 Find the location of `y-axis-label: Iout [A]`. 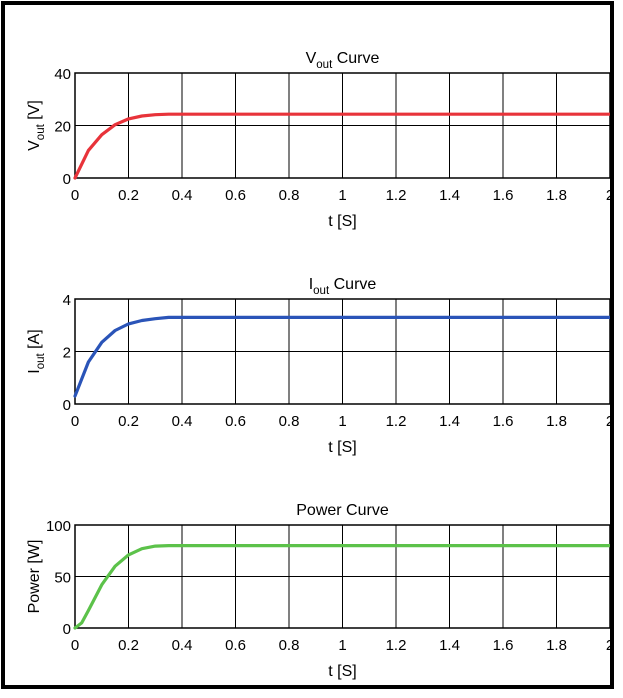

y-axis-label: Iout [A] is located at coordinates (36, 351).